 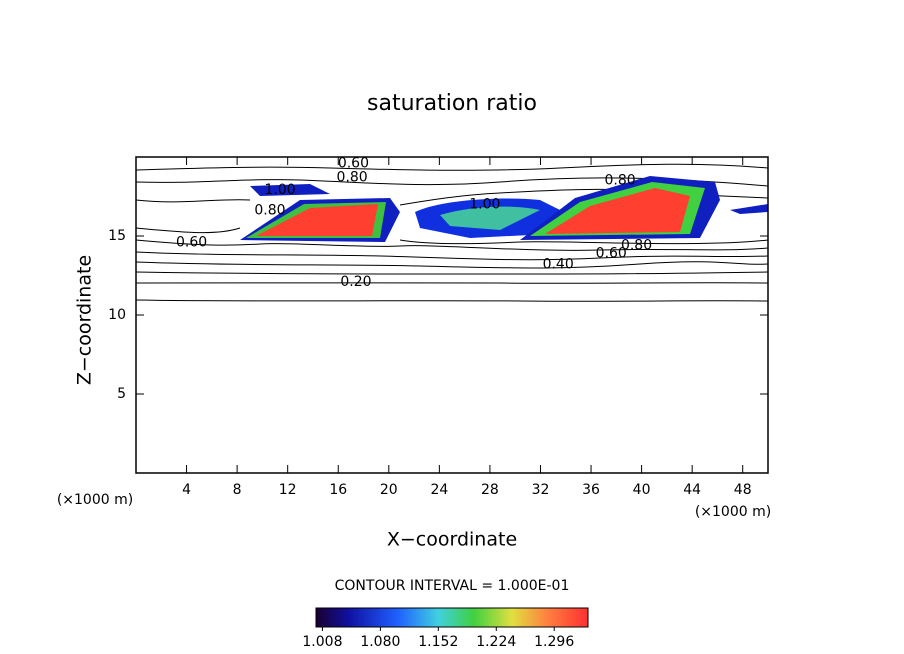 What do you see at coordinates (743, 490) in the screenshot?
I see `x-tick-label: 48` at bounding box center [743, 490].